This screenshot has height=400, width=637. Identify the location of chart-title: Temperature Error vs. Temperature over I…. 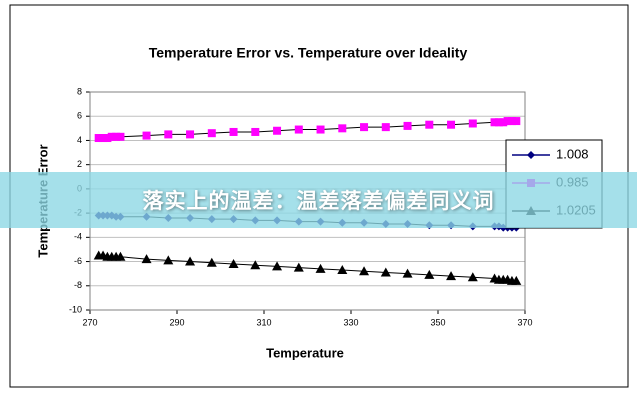
(308, 53).